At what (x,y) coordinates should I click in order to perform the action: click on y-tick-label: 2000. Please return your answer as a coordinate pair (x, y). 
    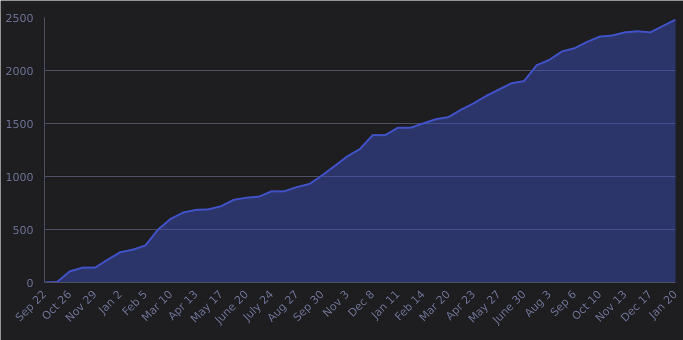
    Looking at the image, I should click on (20, 71).